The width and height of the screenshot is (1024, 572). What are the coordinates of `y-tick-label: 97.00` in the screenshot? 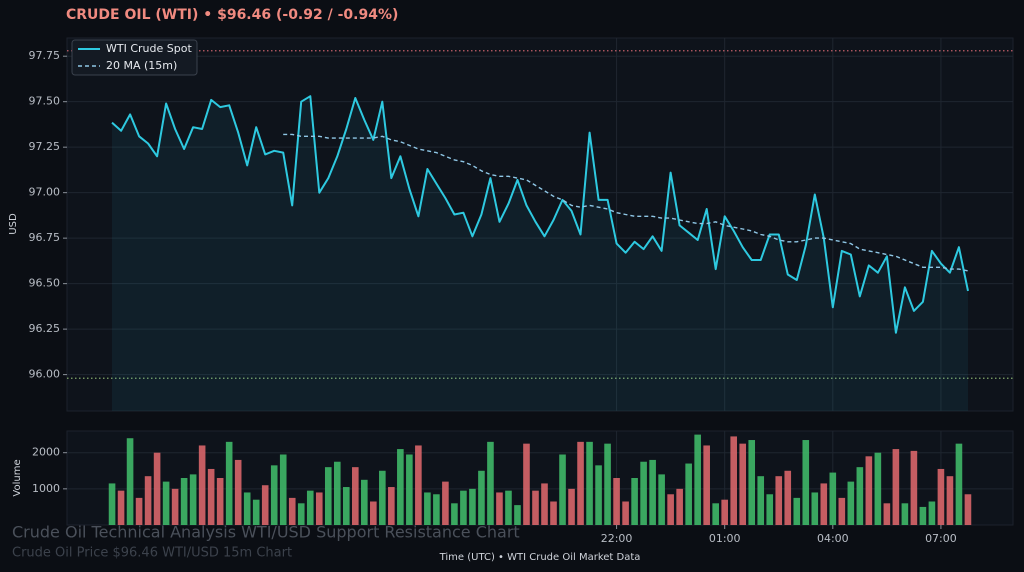 It's located at (45, 192).